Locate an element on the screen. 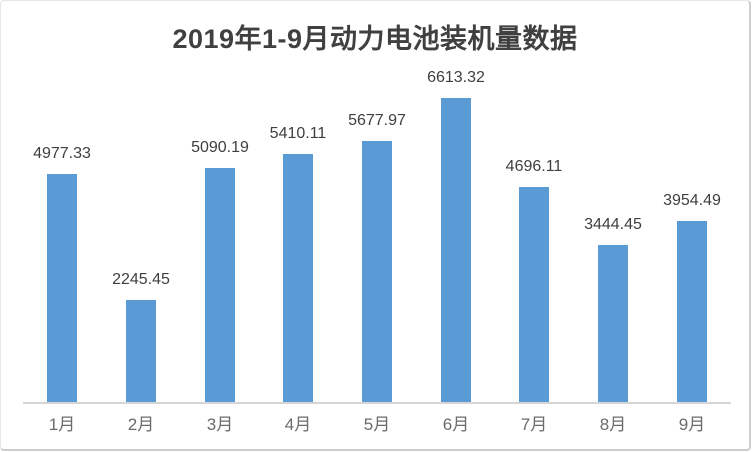  bar-value-label: 4977.33 is located at coordinates (62, 153).